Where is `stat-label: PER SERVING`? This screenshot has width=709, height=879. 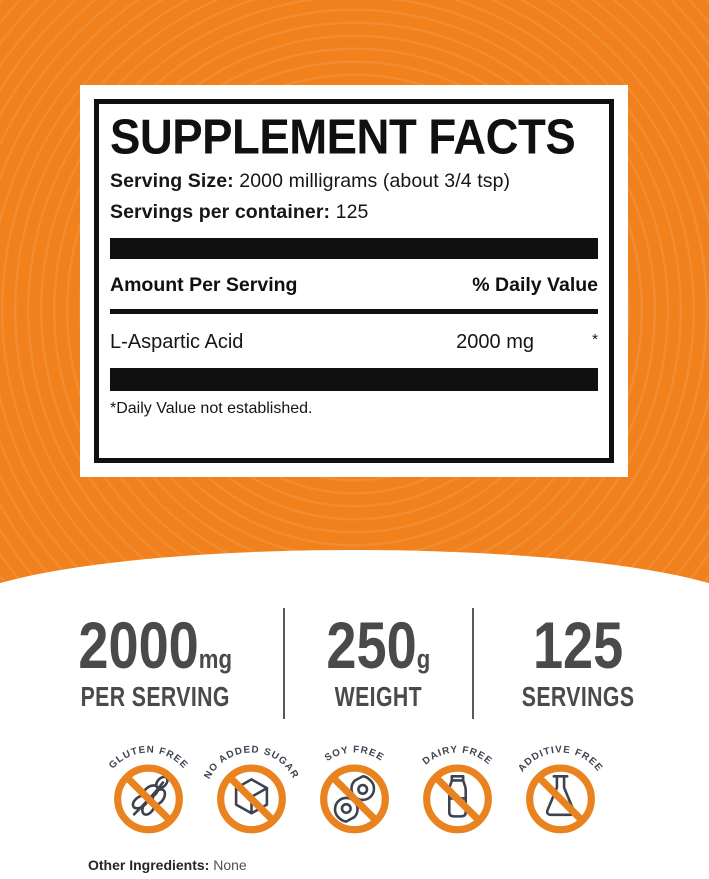 stat-label: PER SERVING is located at coordinates (155, 696).